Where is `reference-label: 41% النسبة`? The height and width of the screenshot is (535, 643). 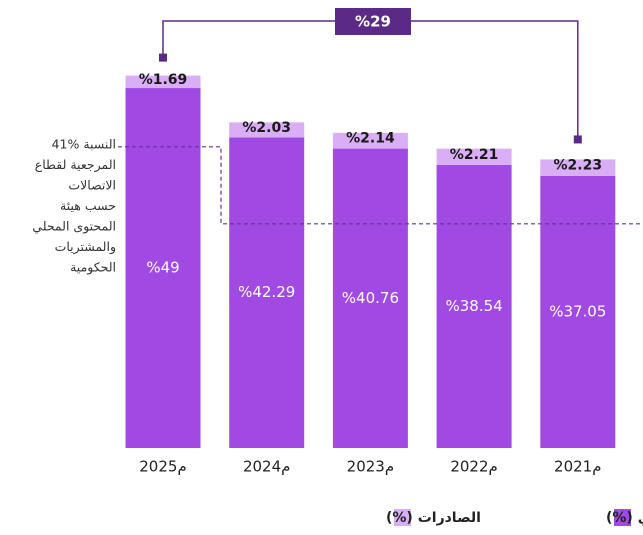
reference-label: 41% النسبة is located at coordinates (84, 144).